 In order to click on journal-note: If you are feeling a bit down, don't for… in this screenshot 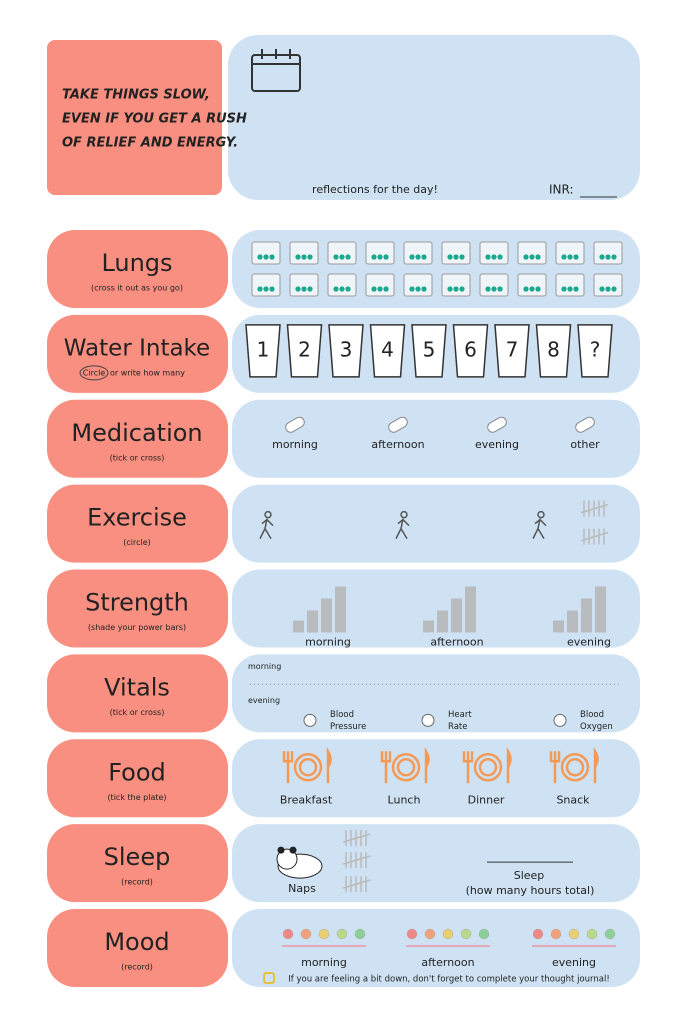, I will do `click(448, 980)`.